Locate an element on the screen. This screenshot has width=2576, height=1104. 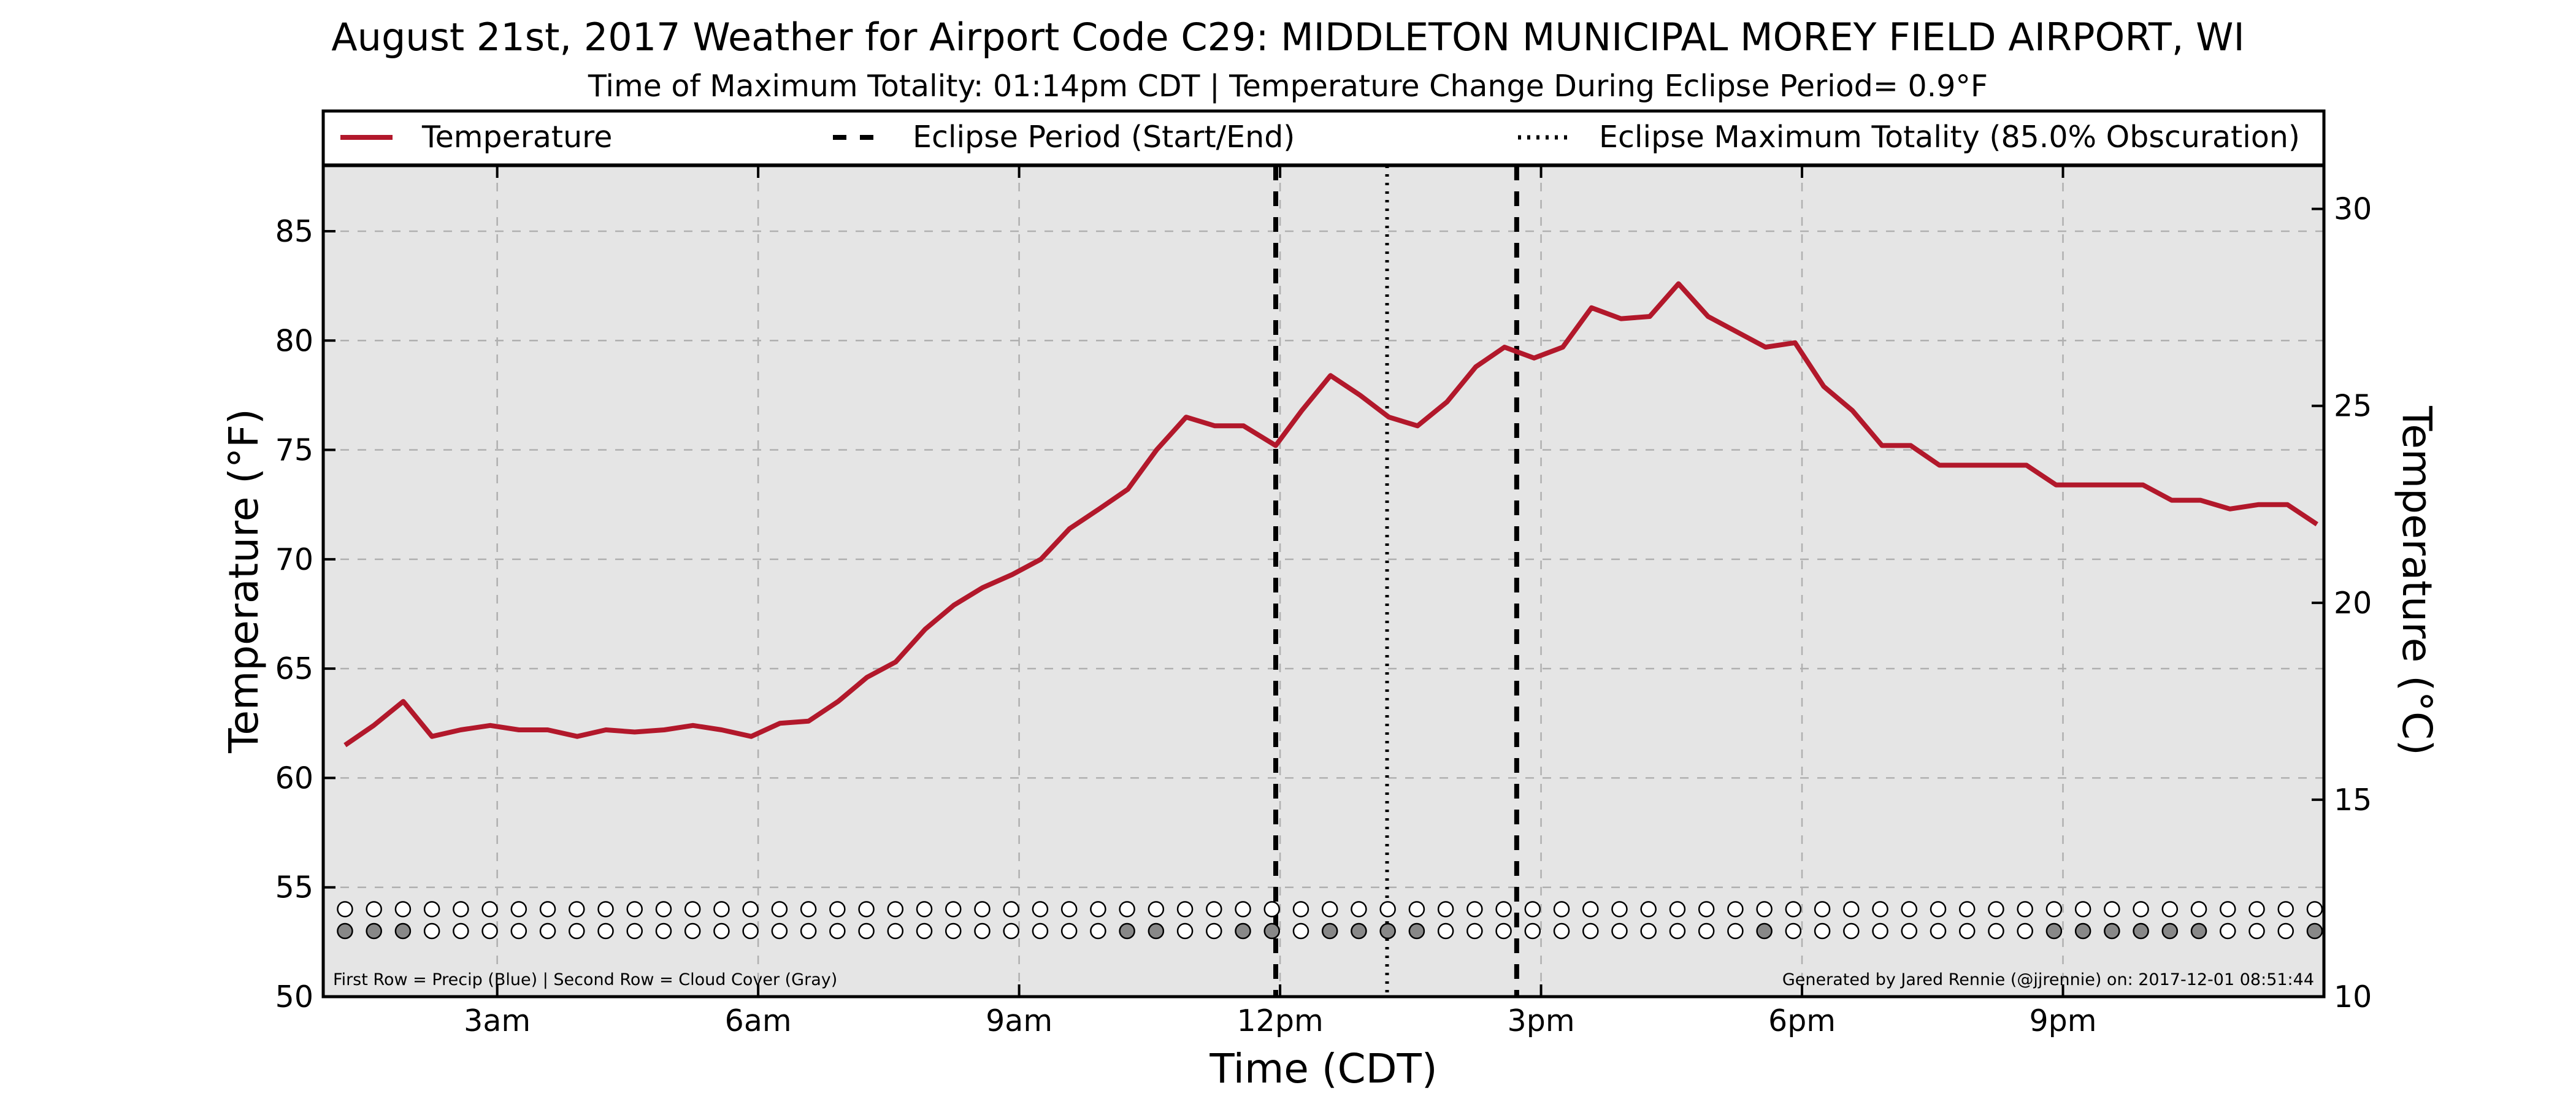
y-tick-label: 80 is located at coordinates (294, 340).